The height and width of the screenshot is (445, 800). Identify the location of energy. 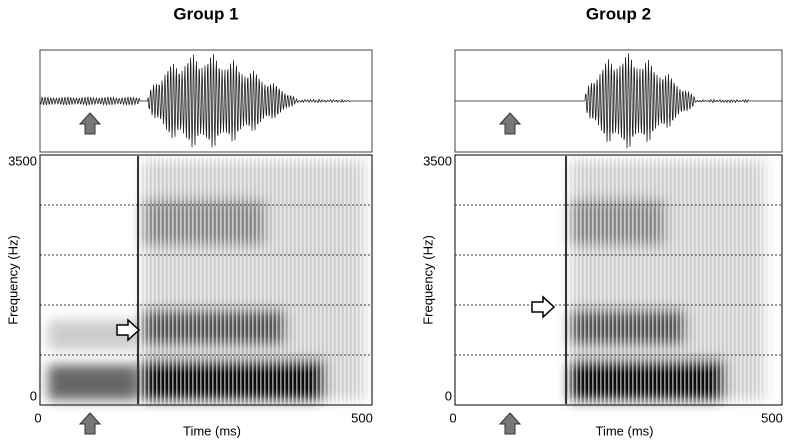
(93, 382).